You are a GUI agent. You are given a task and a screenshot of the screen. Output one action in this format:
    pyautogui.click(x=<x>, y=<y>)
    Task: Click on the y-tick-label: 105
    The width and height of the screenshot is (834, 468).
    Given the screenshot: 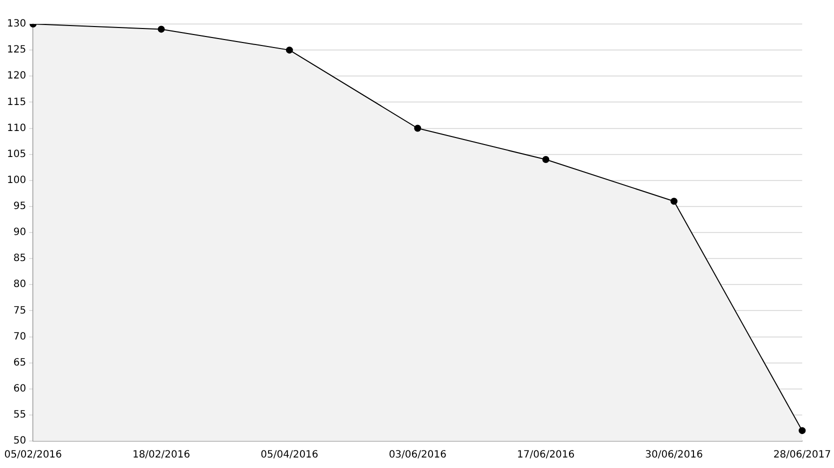 What is the action you would take?
    pyautogui.click(x=16, y=154)
    